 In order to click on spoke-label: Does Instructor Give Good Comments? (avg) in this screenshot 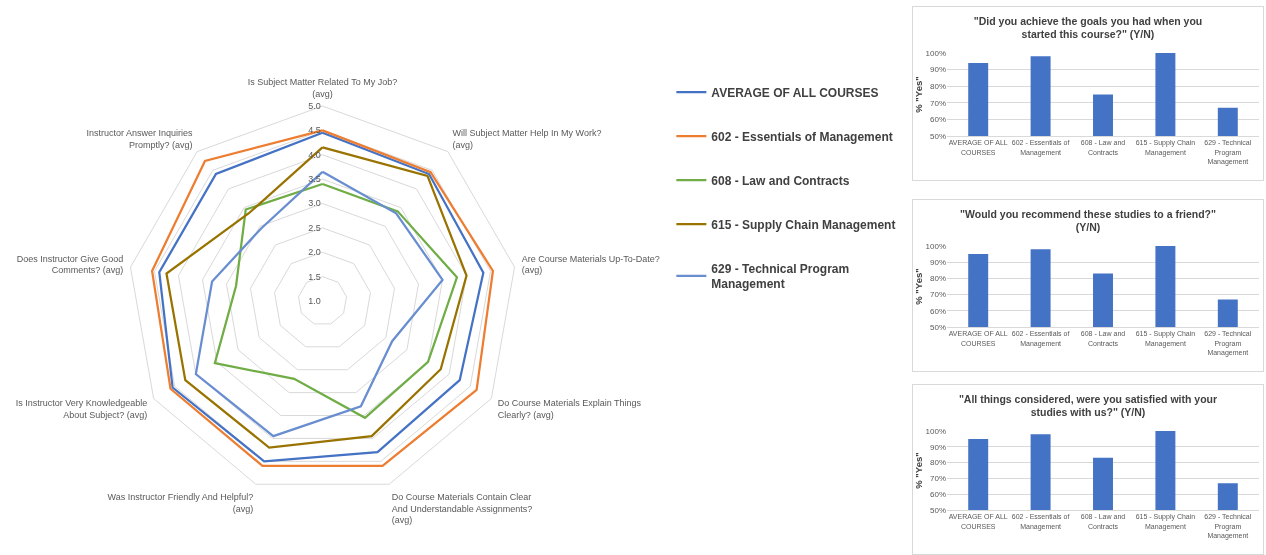, I will do `click(70, 264)`.